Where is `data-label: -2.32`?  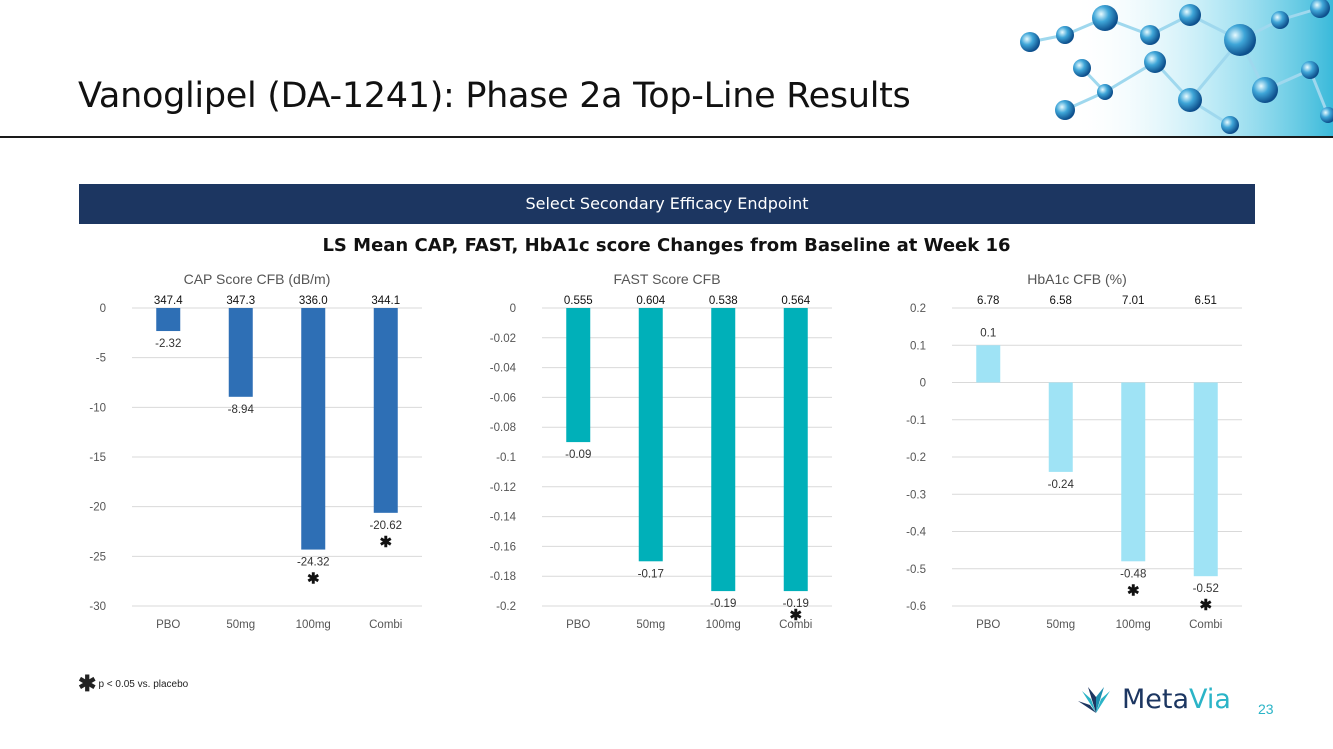 data-label: -2.32 is located at coordinates (168, 344).